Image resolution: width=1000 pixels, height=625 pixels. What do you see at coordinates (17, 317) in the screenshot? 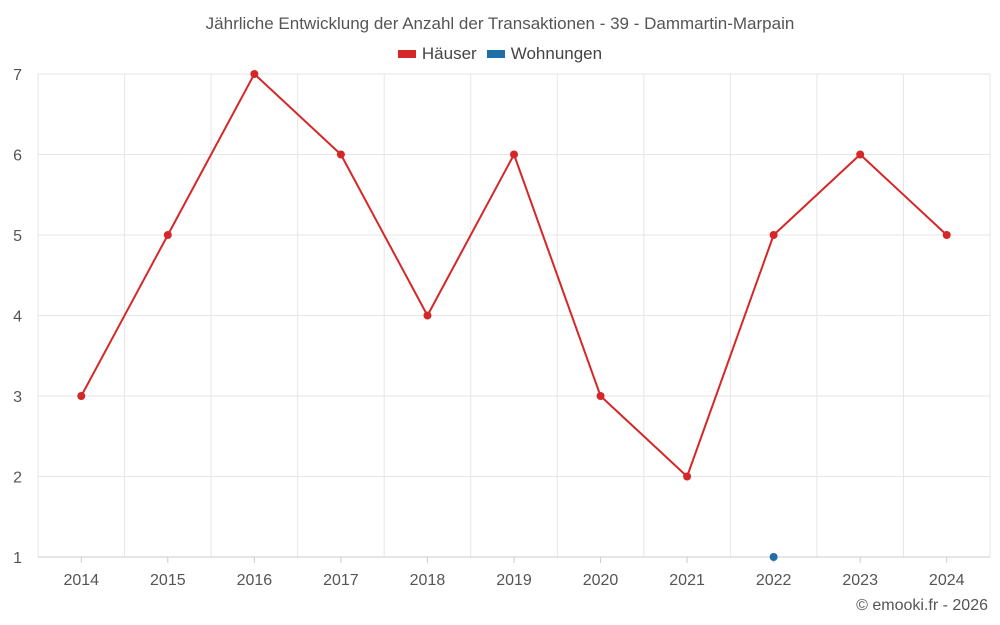
I see `y-tick-label: 4` at bounding box center [17, 317].